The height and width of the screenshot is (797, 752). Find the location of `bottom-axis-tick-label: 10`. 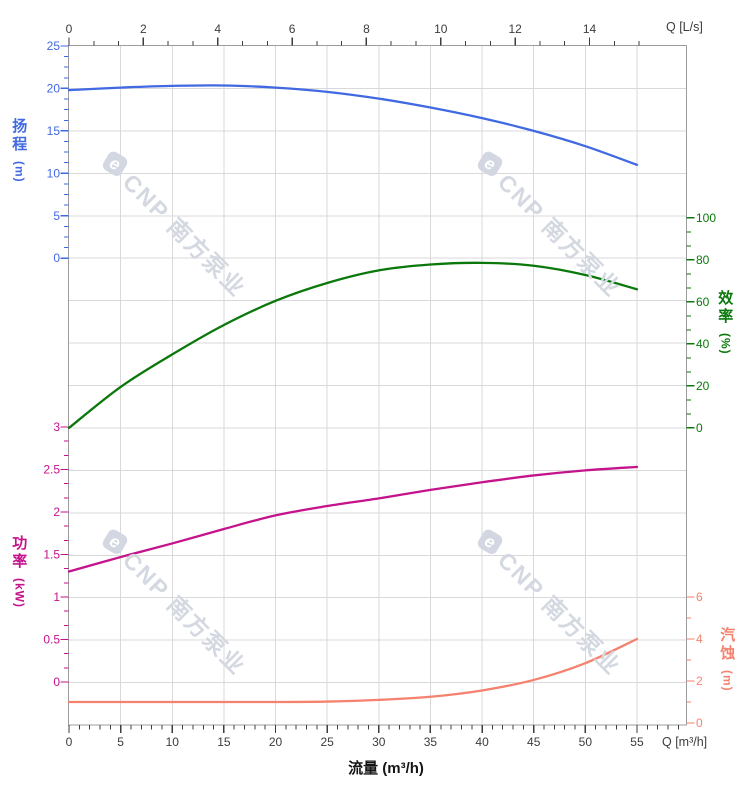

bottom-axis-tick-label: 10 is located at coordinates (173, 742).